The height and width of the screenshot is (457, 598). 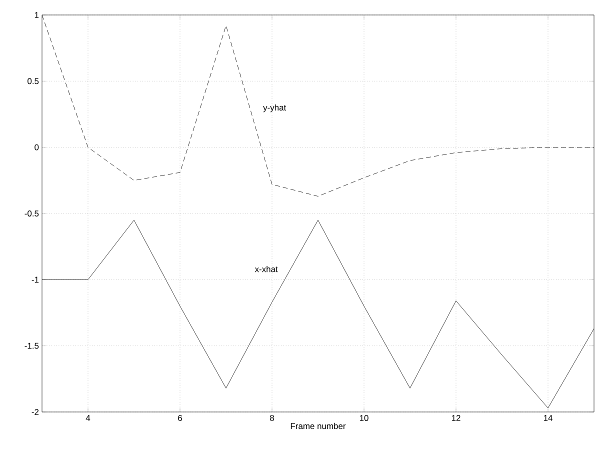 What do you see at coordinates (36, 147) in the screenshot?
I see `y-tick-label: 0` at bounding box center [36, 147].